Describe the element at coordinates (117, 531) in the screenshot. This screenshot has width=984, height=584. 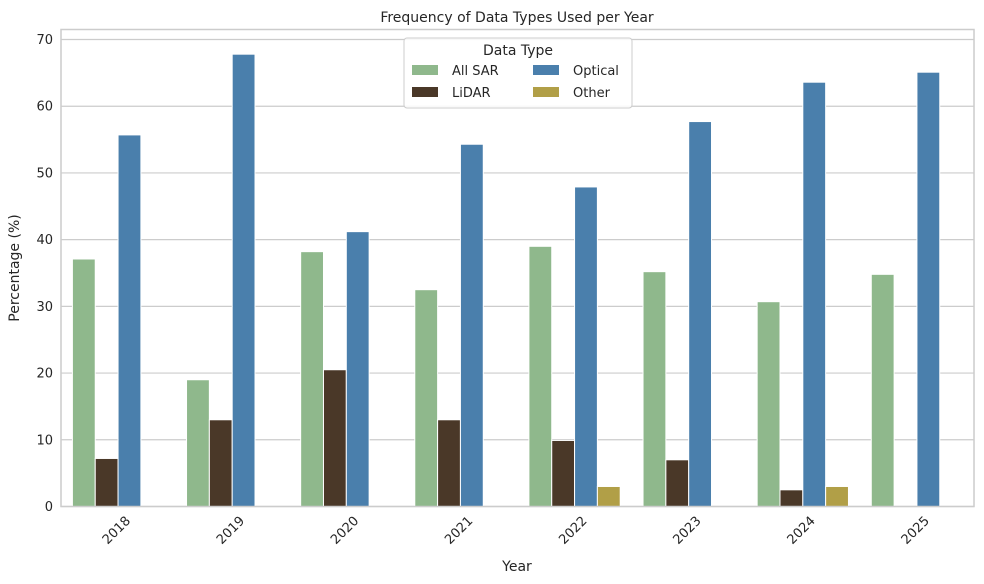
I see `x-tick-label: 2018` at that location.